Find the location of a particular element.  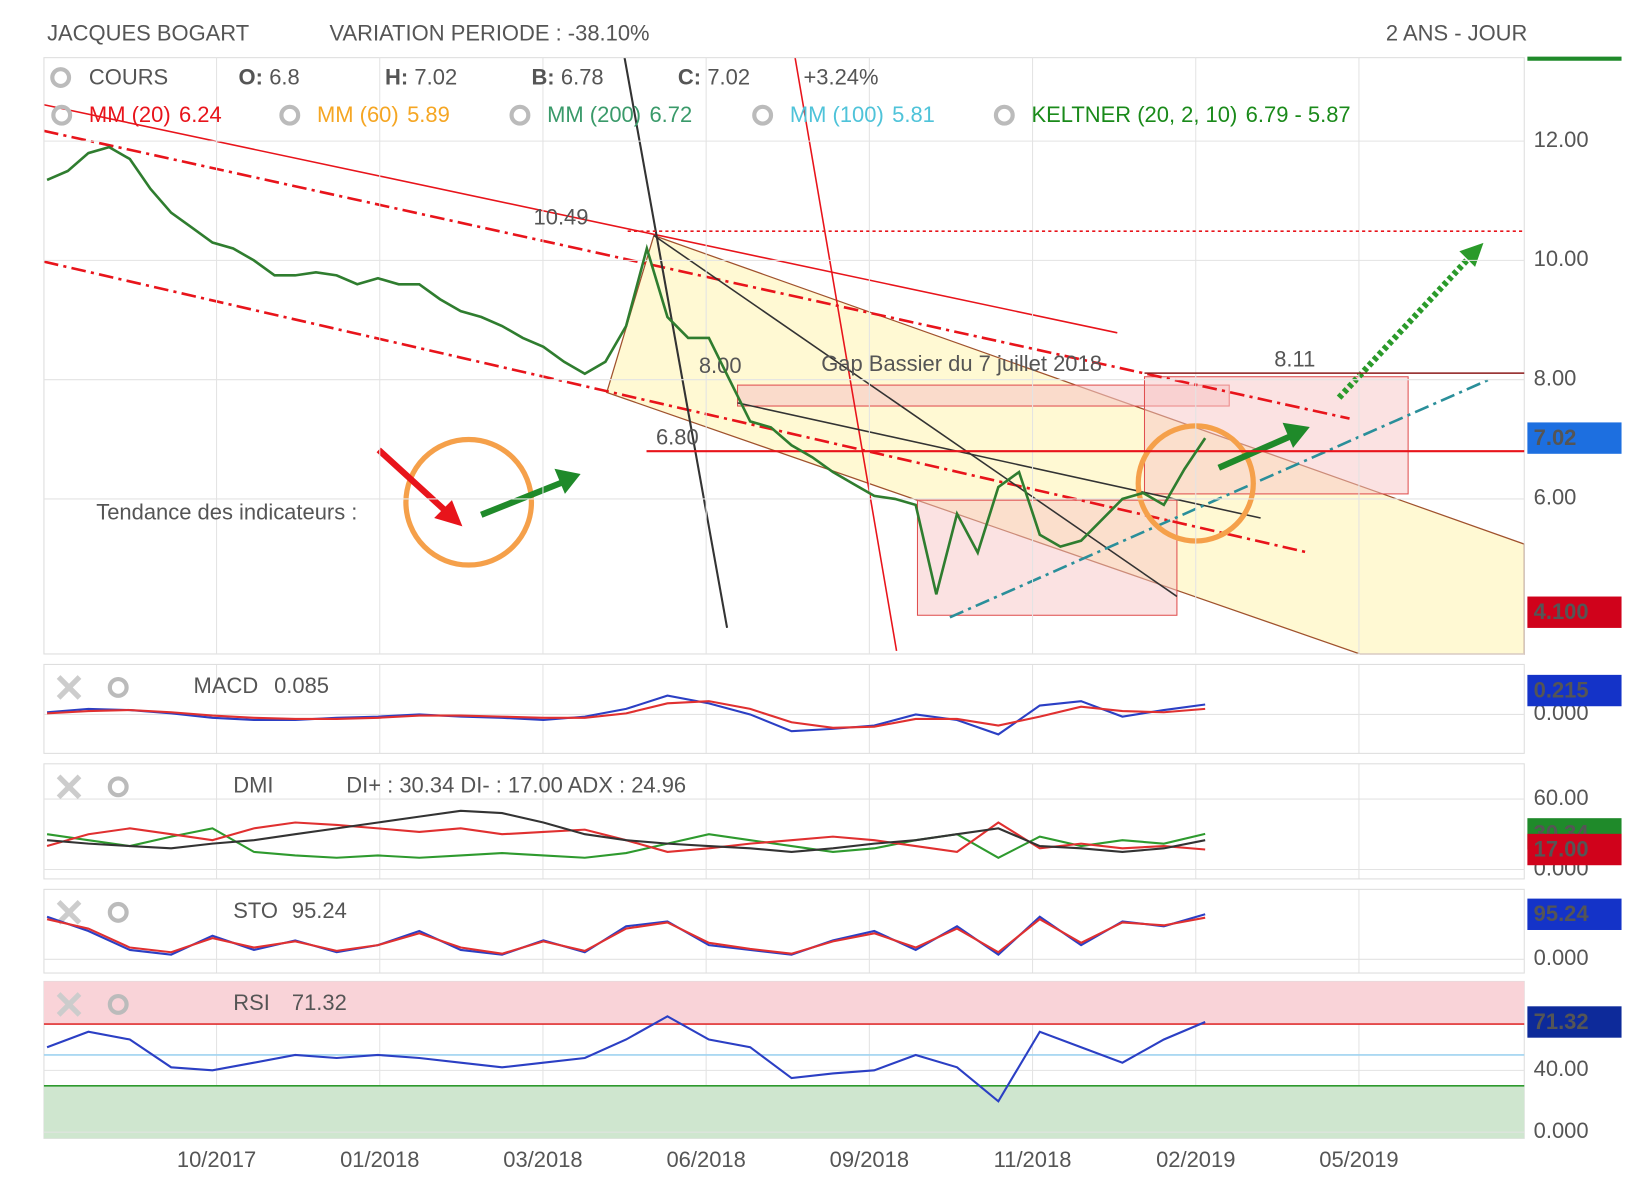

y-tick-label: 6.00 is located at coordinates (1555, 497).